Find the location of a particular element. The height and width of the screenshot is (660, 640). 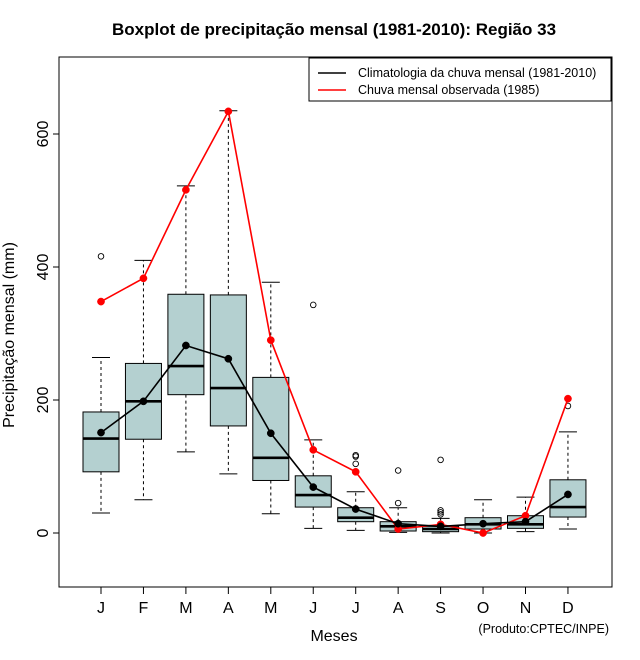

y-tick-label: 400 is located at coordinates (43, 267).